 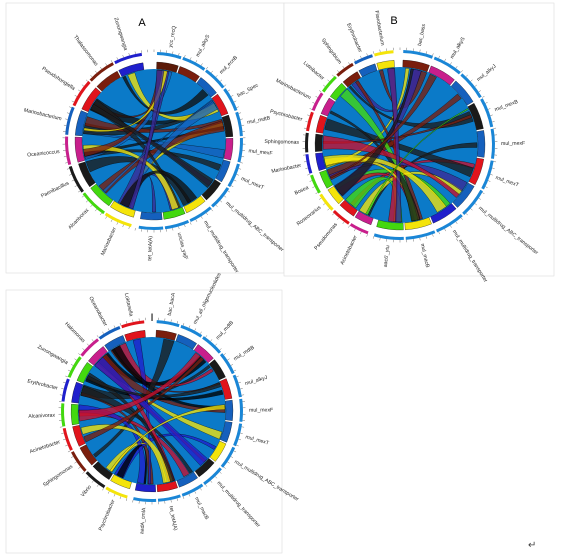 I want to click on sector-ring, so click(x=400, y=145).